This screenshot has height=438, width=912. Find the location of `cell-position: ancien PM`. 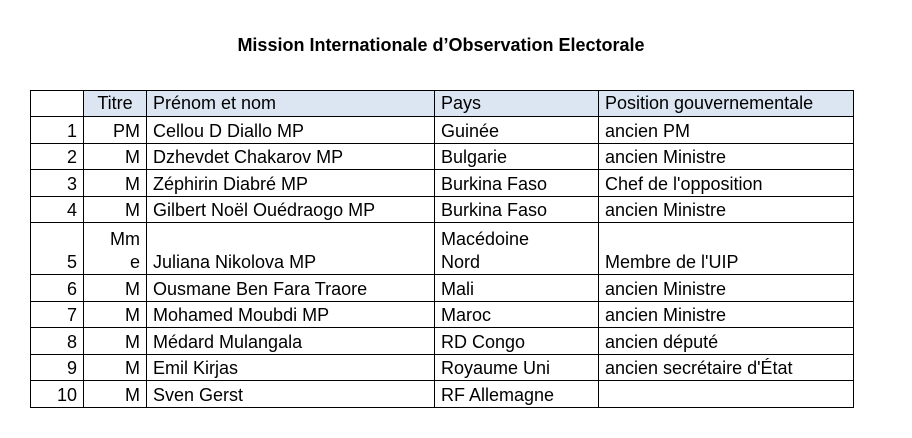

cell-position: ancien PM is located at coordinates (726, 130).